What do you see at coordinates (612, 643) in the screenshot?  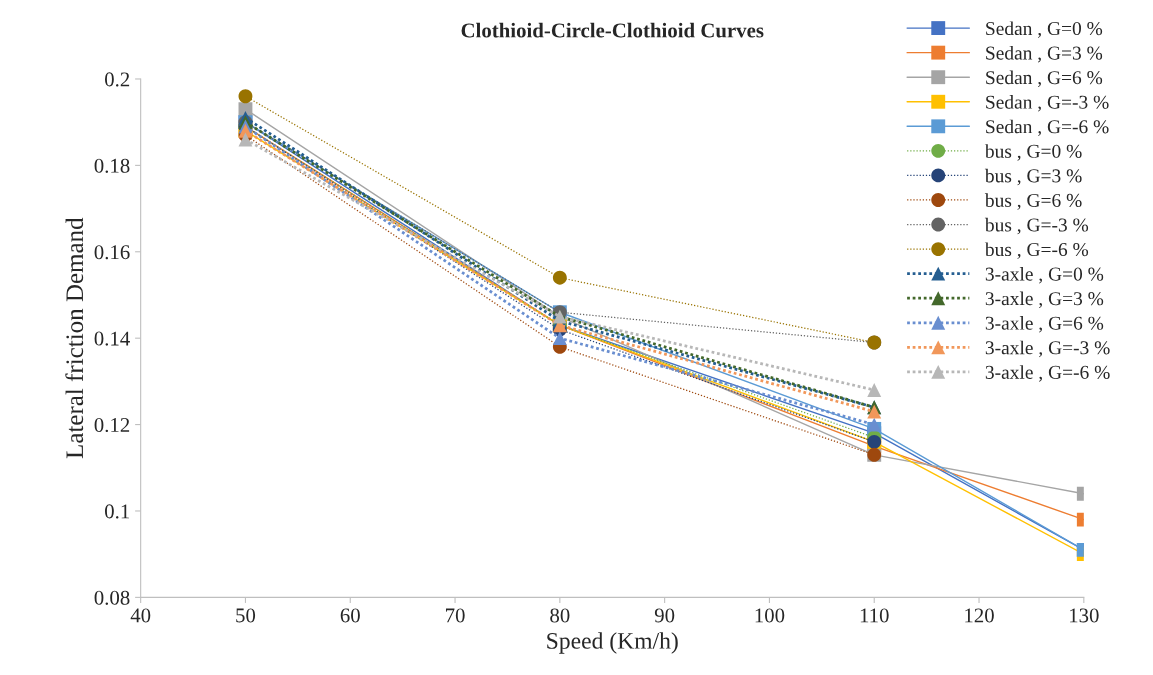 I see `x-axis-title: Speed (Km/h)` at bounding box center [612, 643].